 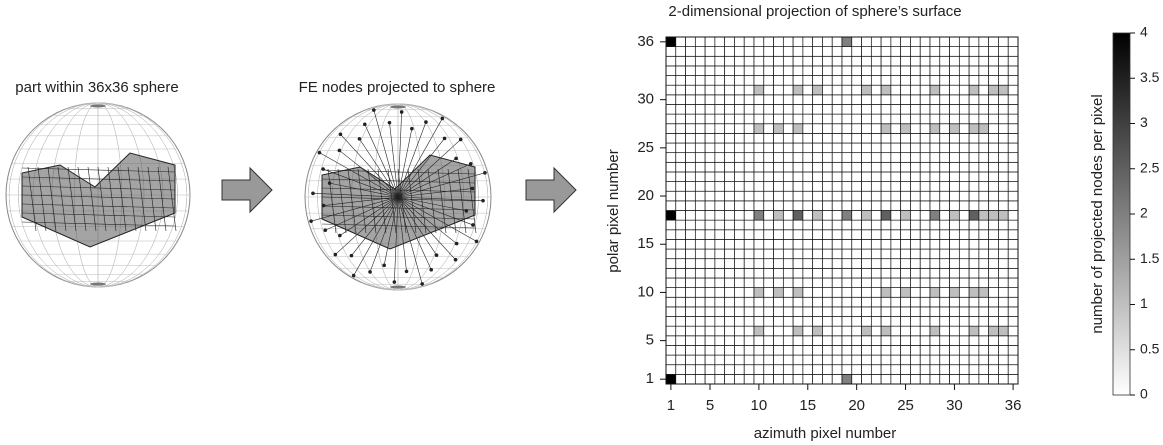 I want to click on arrow, so click(x=247, y=190).